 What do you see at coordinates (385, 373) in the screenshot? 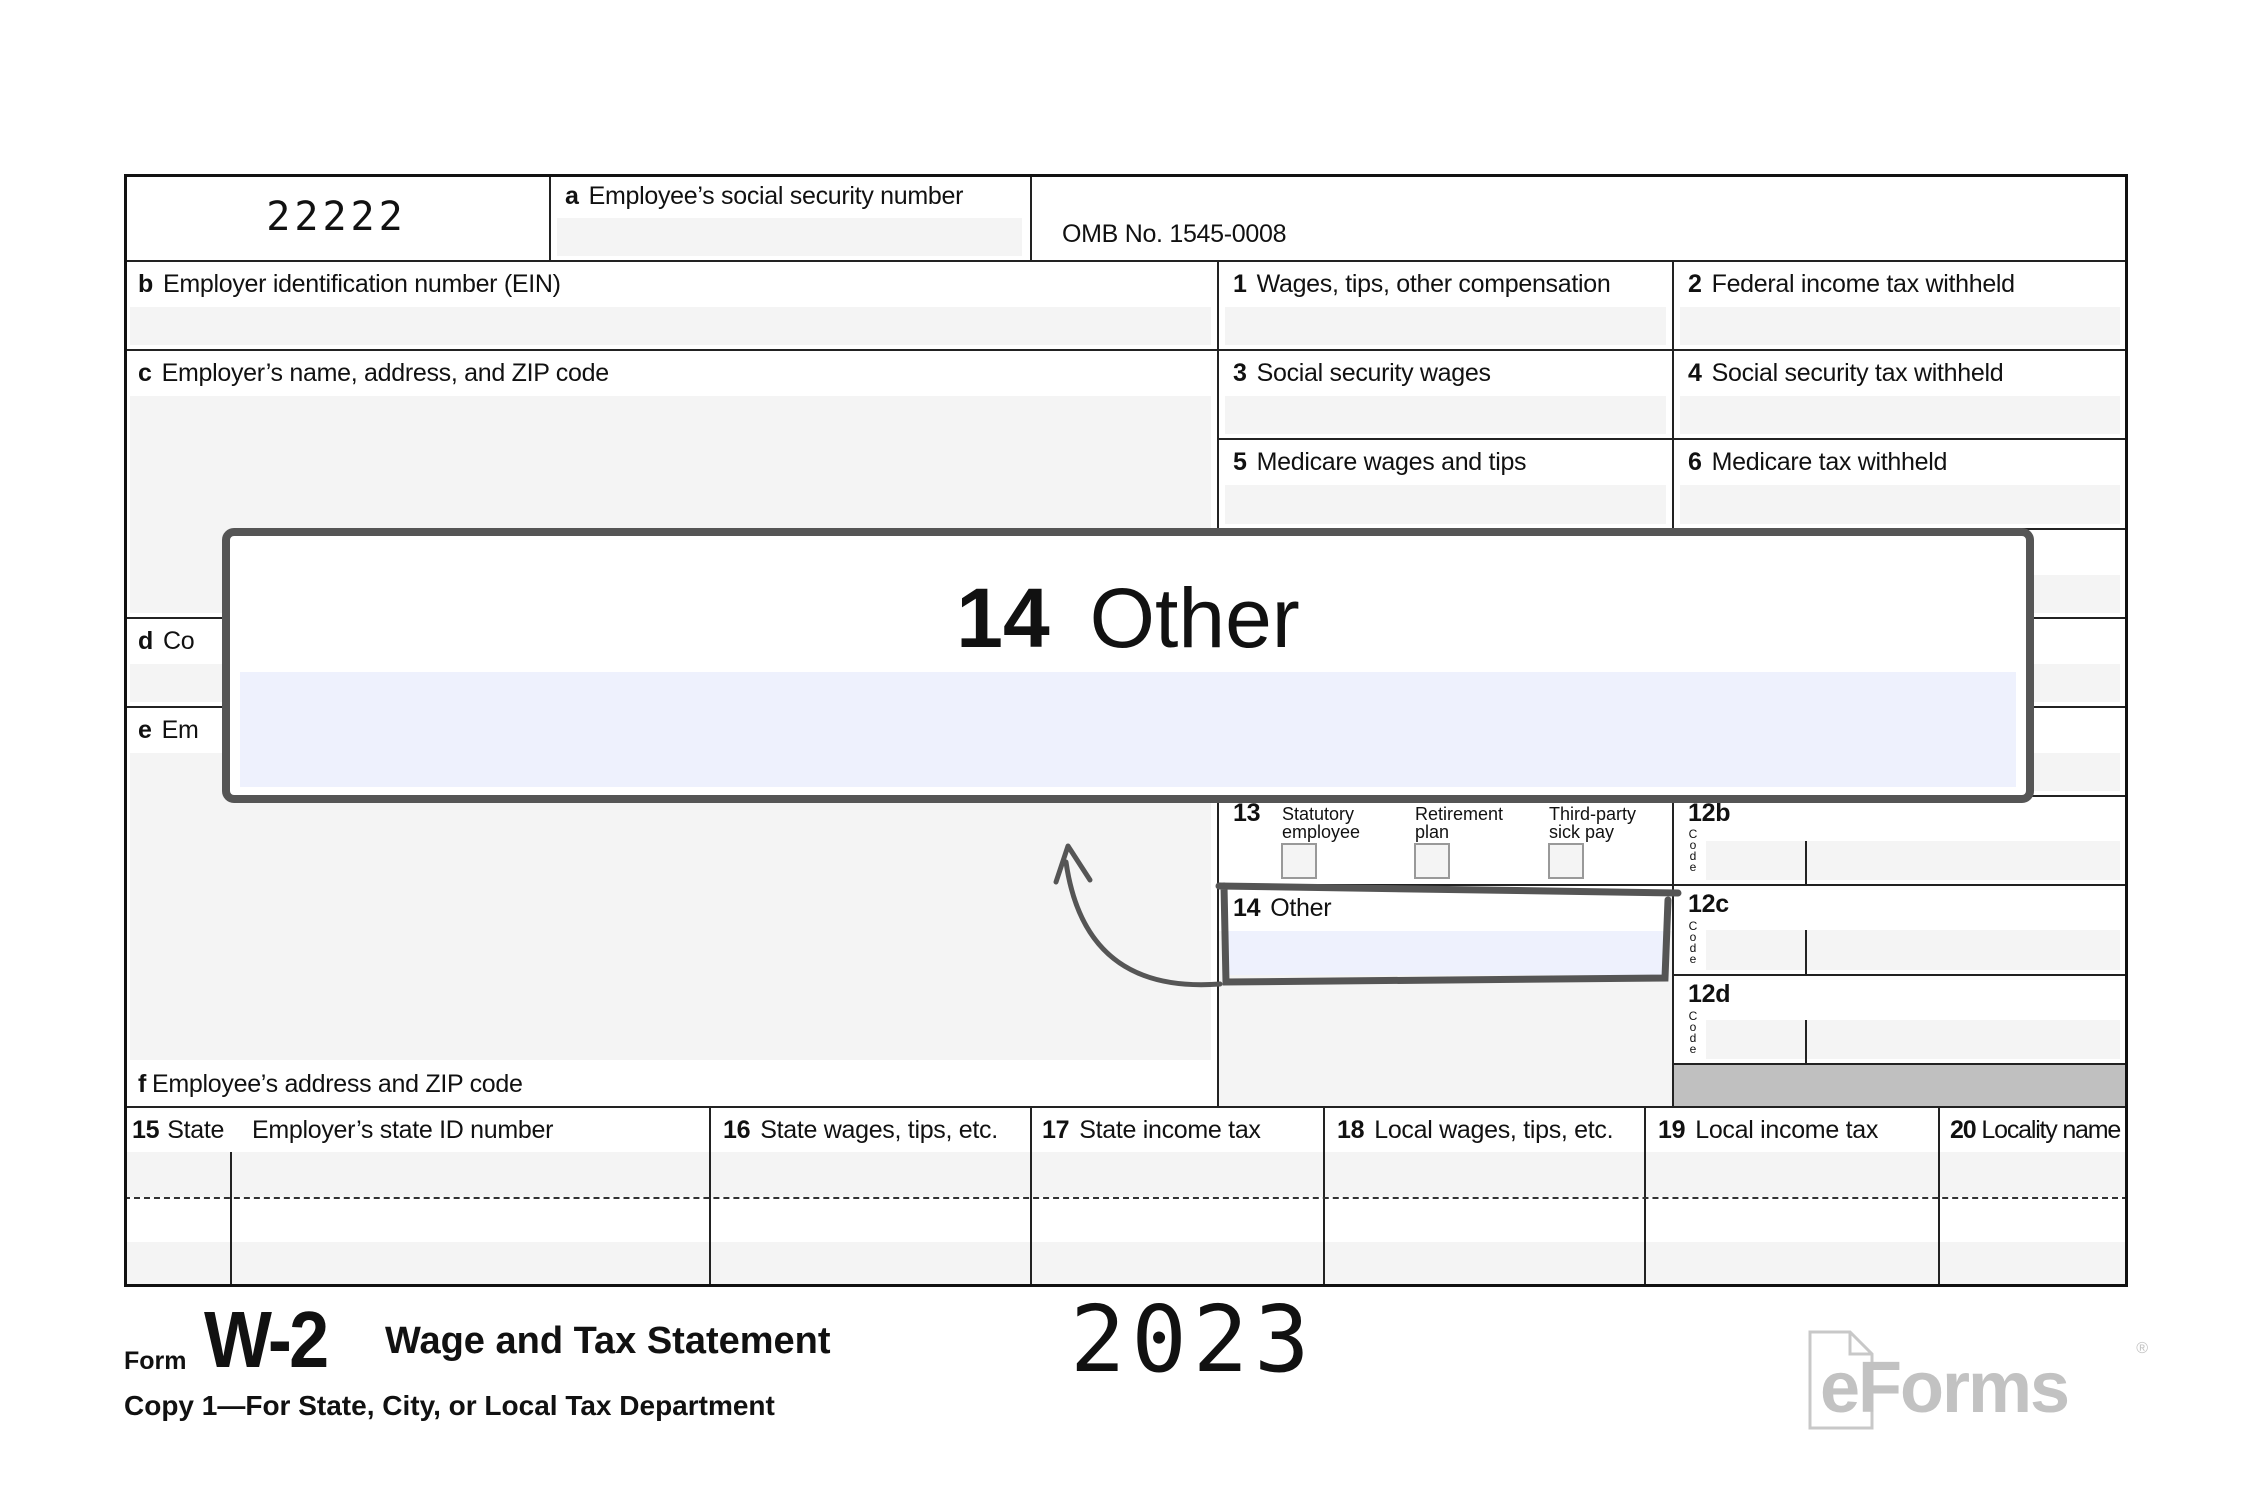
I see `box-c-label: Employer’s name, address, and ZIP code` at bounding box center [385, 373].